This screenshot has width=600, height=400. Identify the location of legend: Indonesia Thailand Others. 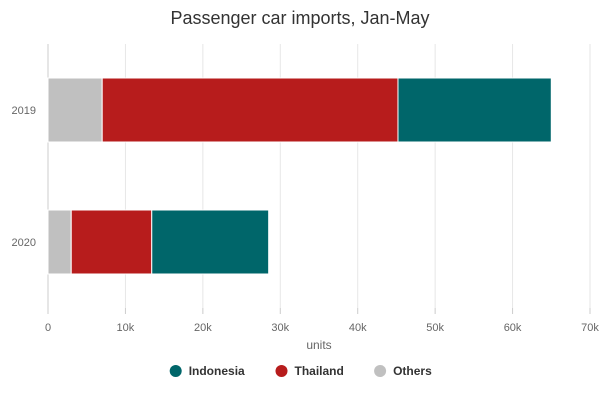
(300, 371).